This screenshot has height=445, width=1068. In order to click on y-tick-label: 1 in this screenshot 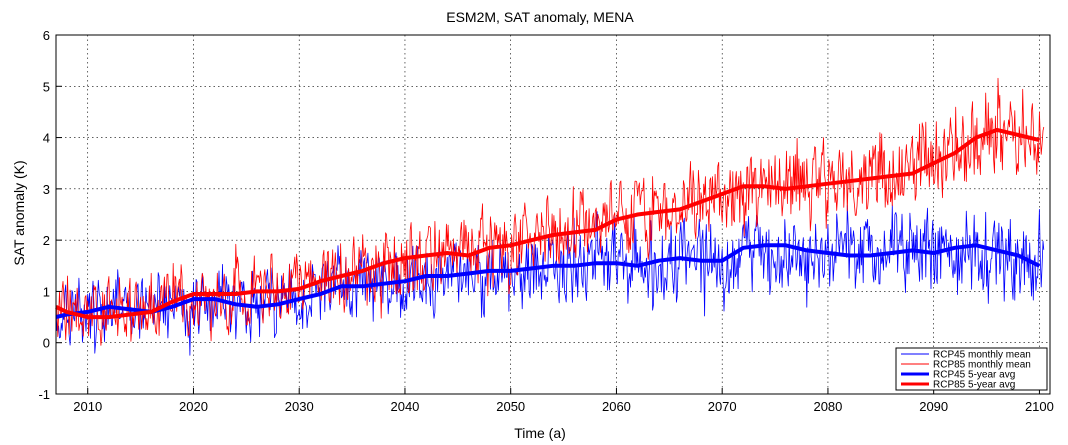, I will do `click(46, 291)`.